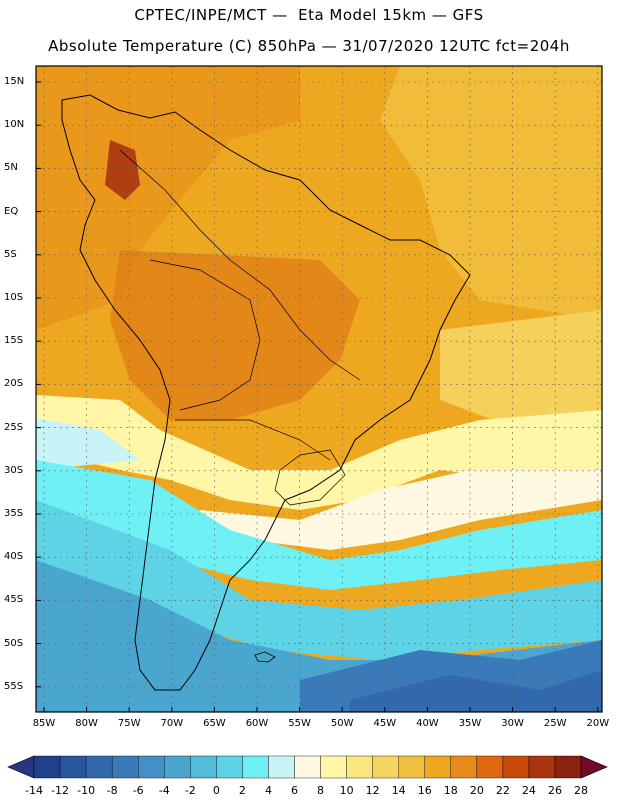 The width and height of the screenshot is (618, 800). What do you see at coordinates (216, 790) in the screenshot?
I see `colorbar-tick-label: 0` at bounding box center [216, 790].